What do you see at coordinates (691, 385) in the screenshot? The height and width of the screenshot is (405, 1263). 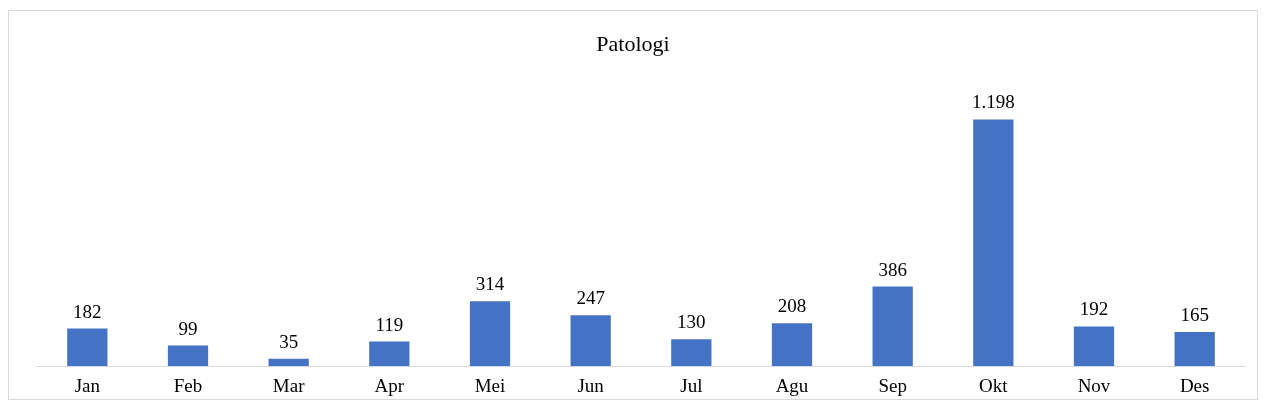 I see `x-tick-label: Jul` at bounding box center [691, 385].